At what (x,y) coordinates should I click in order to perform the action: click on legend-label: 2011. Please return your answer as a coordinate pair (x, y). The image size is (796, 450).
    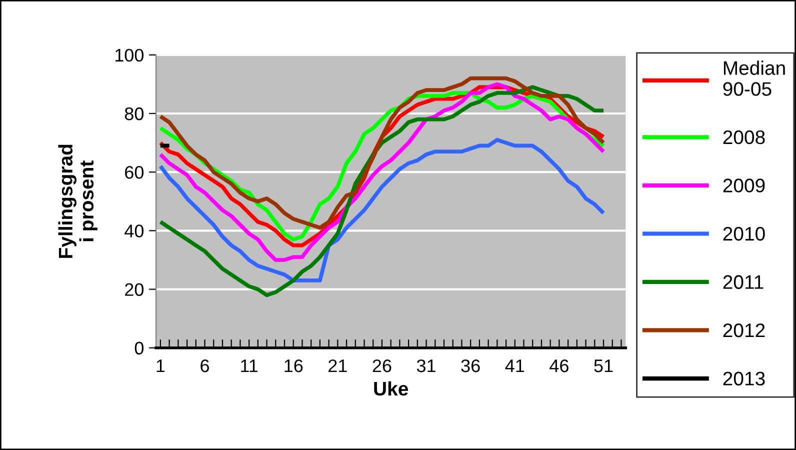
    Looking at the image, I should click on (743, 282).